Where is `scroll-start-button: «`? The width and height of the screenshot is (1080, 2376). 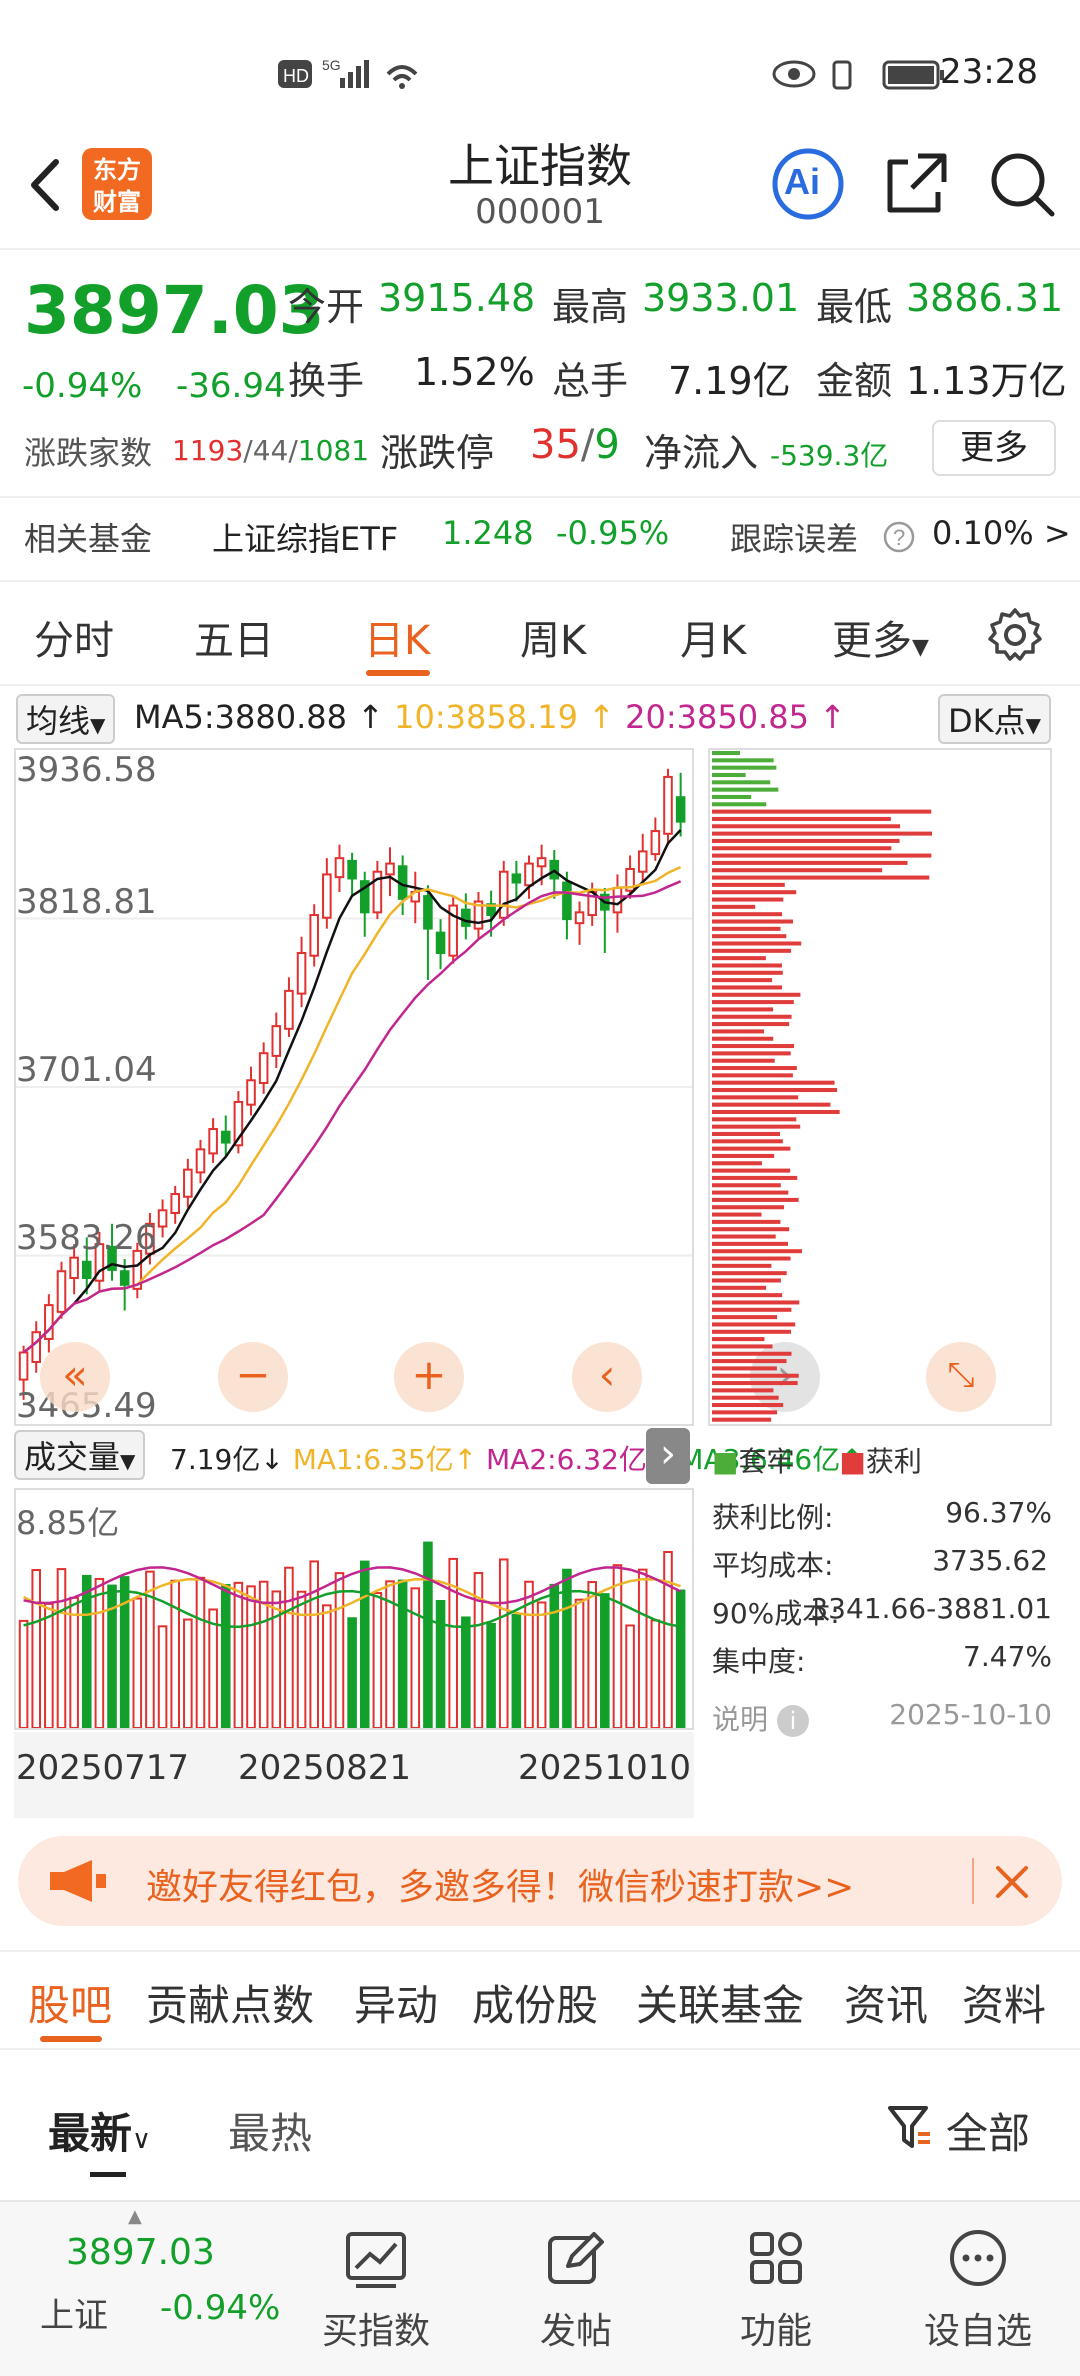
scroll-start-button: « is located at coordinates (75, 1377).